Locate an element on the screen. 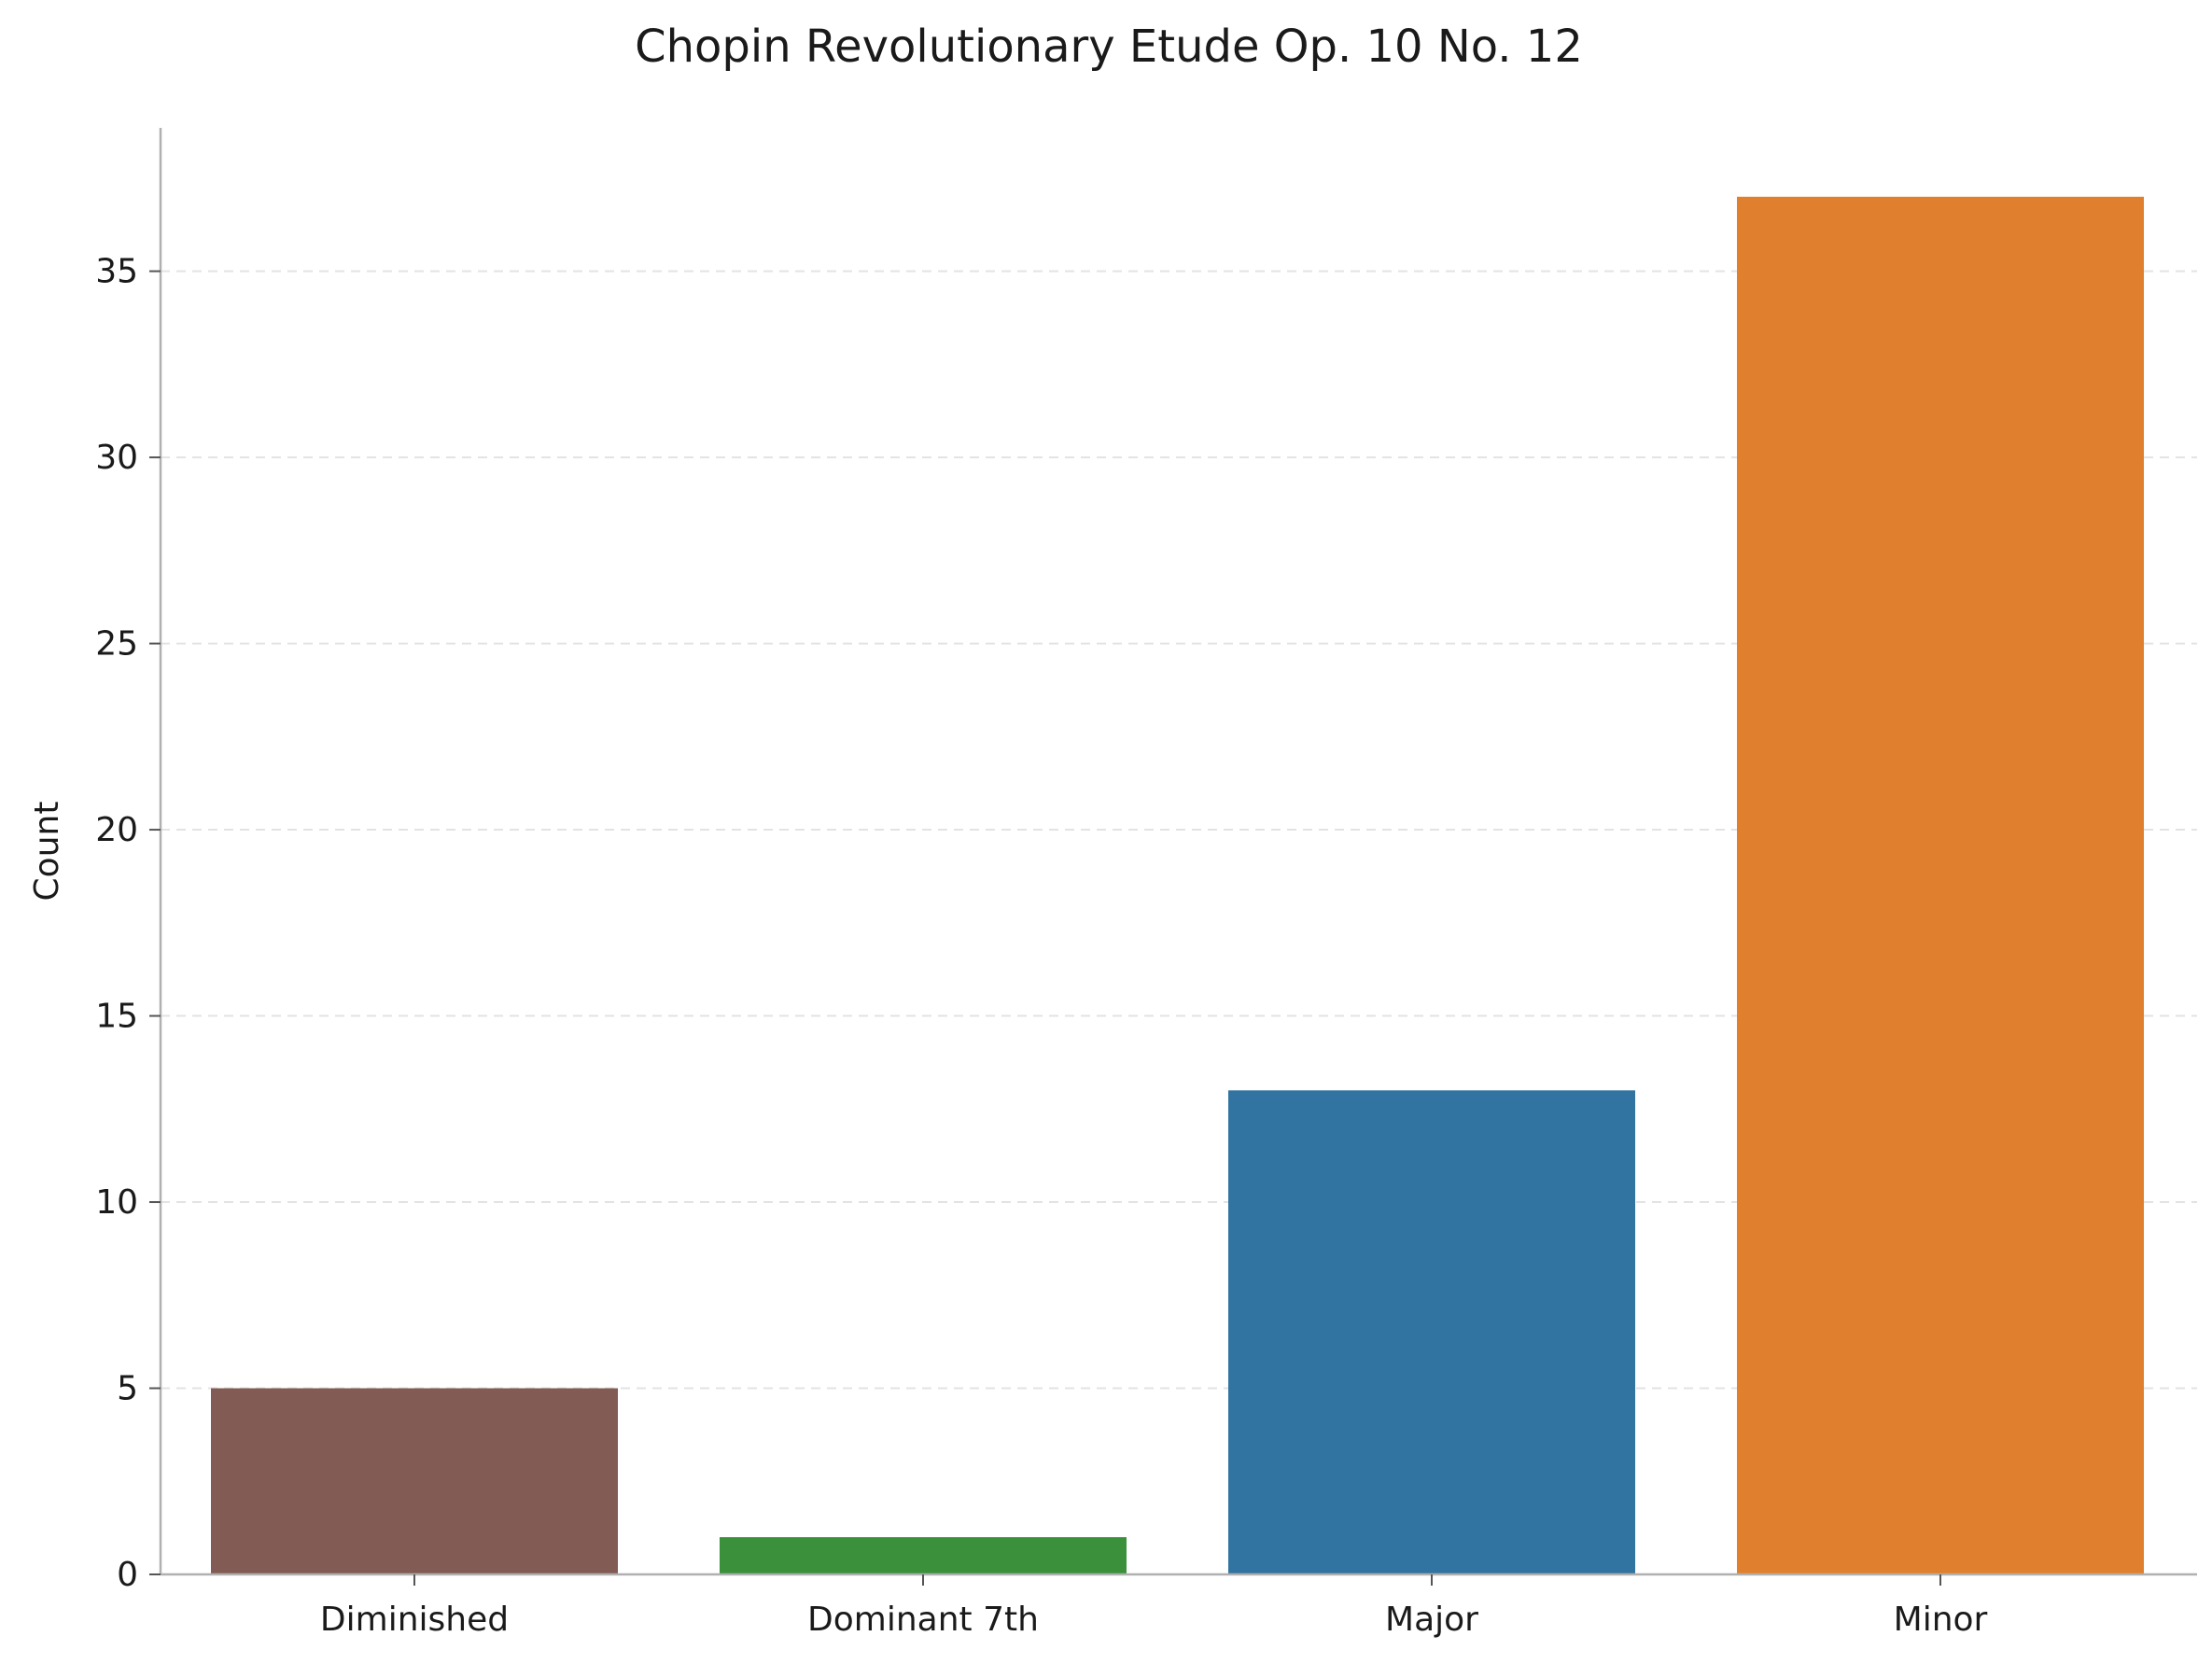 This screenshot has height=1664, width=2212. x-tick-label: Minor is located at coordinates (1941, 1620).